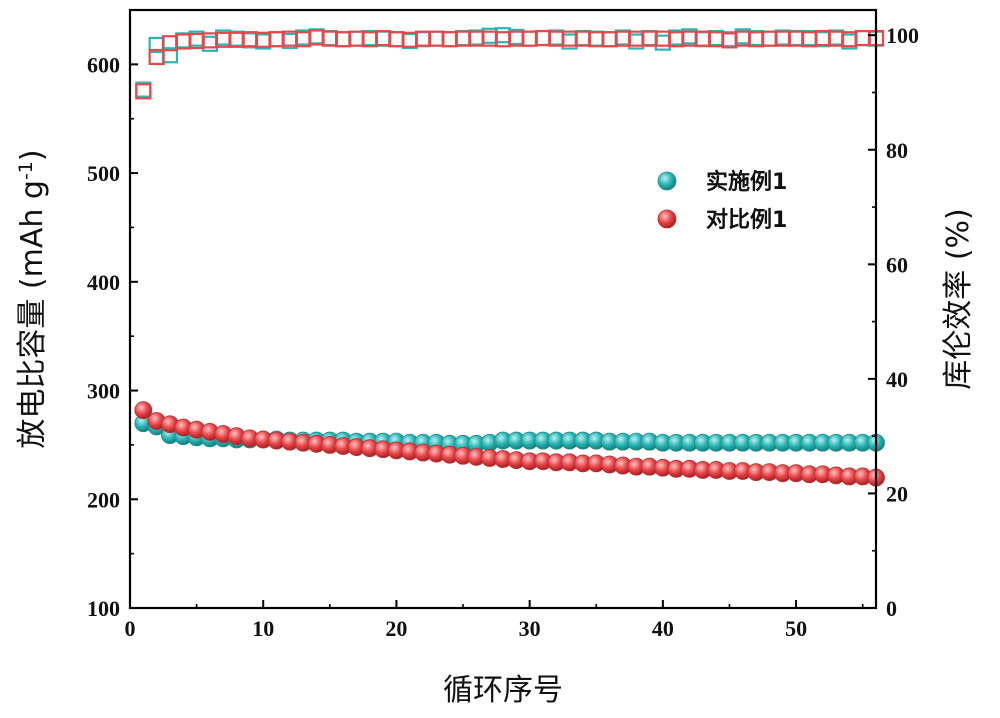  Describe the element at coordinates (958, 298) in the screenshot. I see `y-right-axis-title: 库伦效率 (%)` at that location.